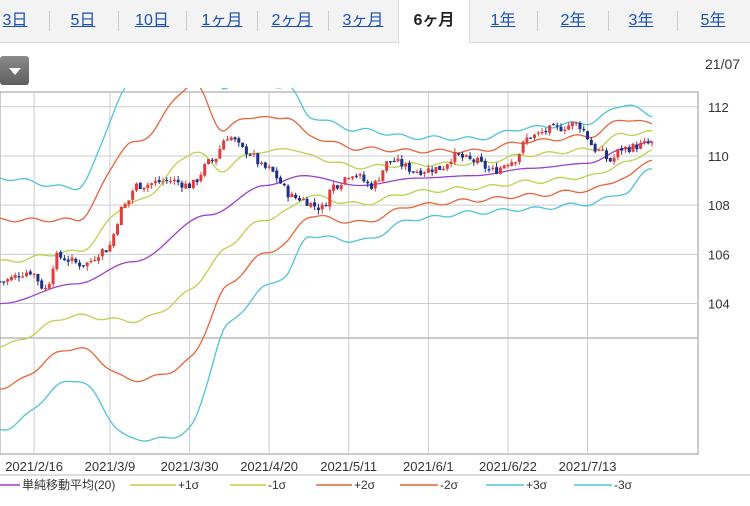 The width and height of the screenshot is (750, 506). Describe the element at coordinates (641, 20) in the screenshot. I see `tab-3-years: 3年` at that location.